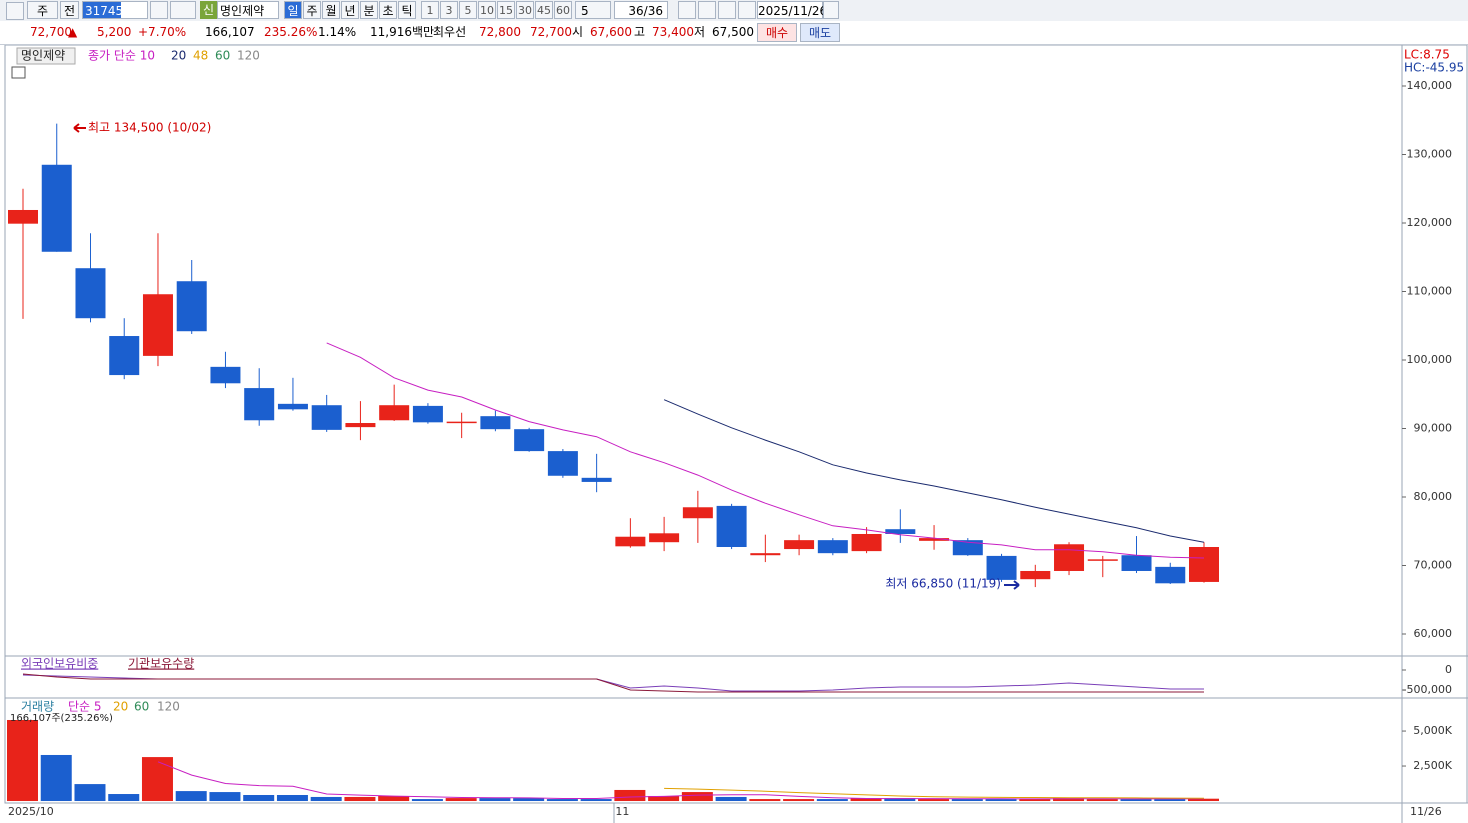 The image size is (1468, 823). I want to click on interval-button: 1, so click(430, 10).